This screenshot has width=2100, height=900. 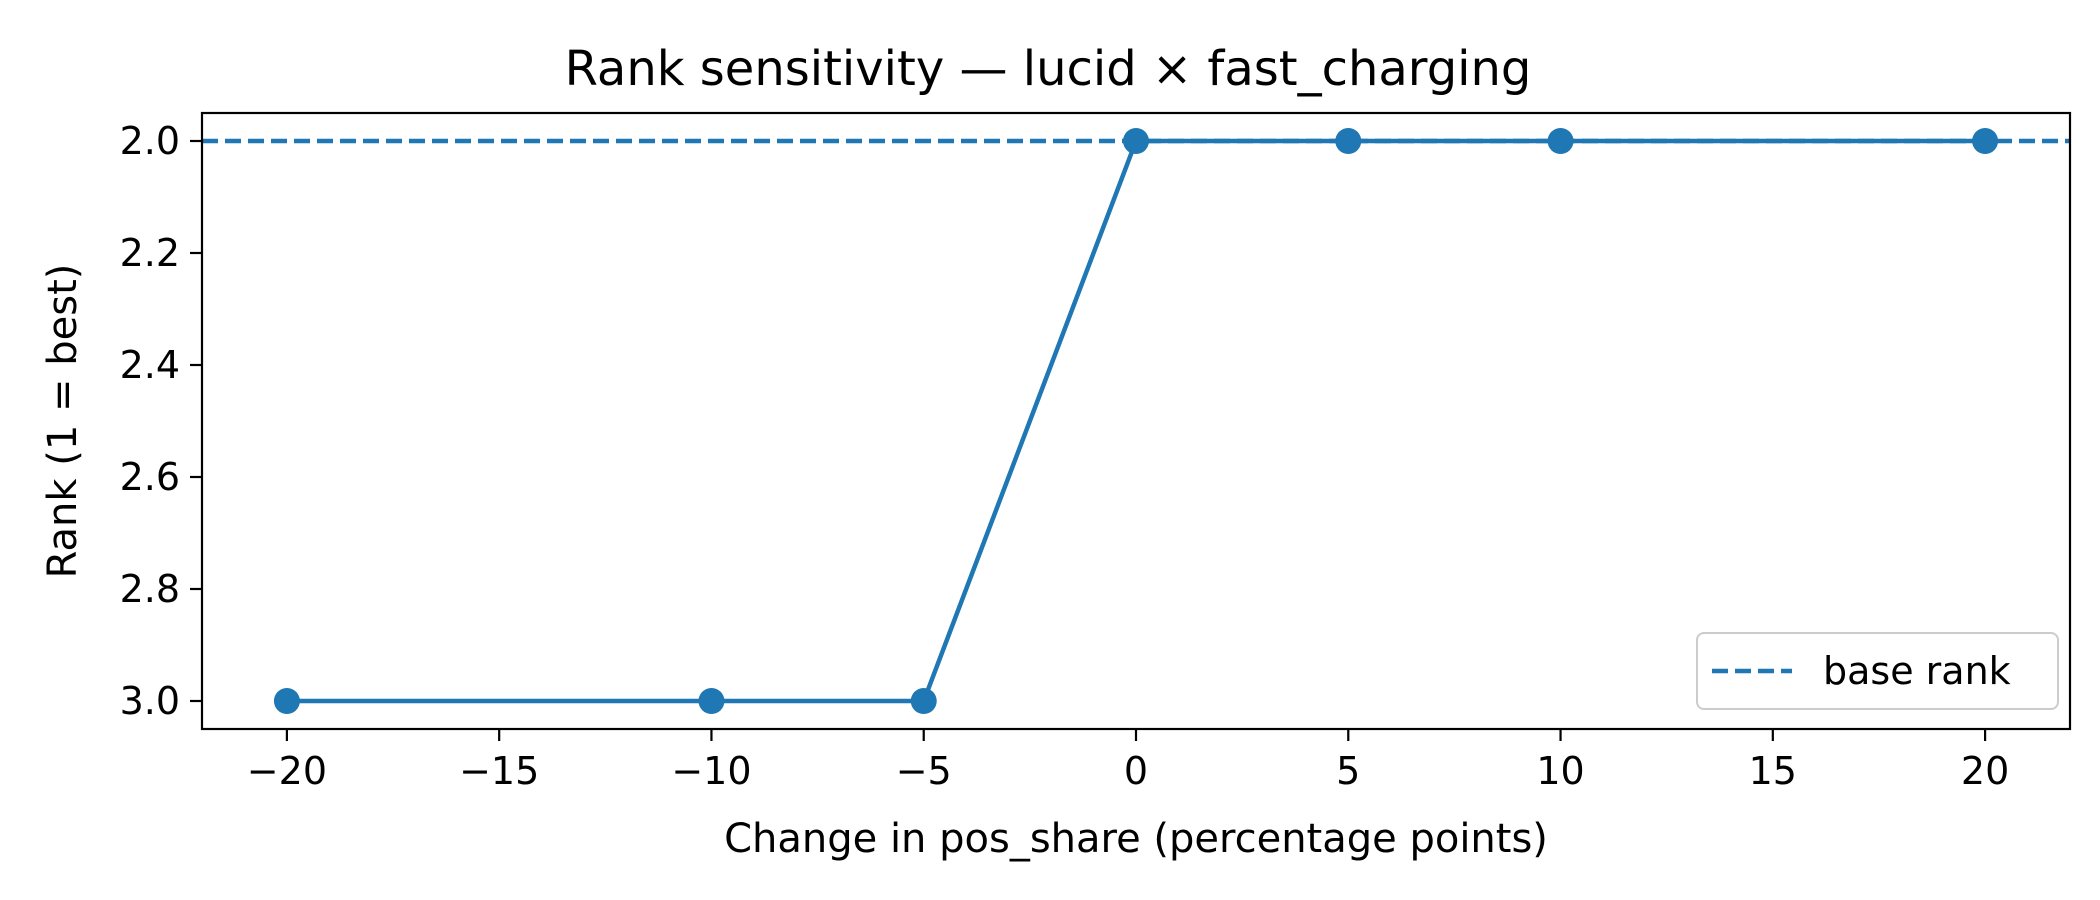 I want to click on x-axis: −20 −15 −10 −5 0 5 10 15 20, so click(x=1128, y=761).